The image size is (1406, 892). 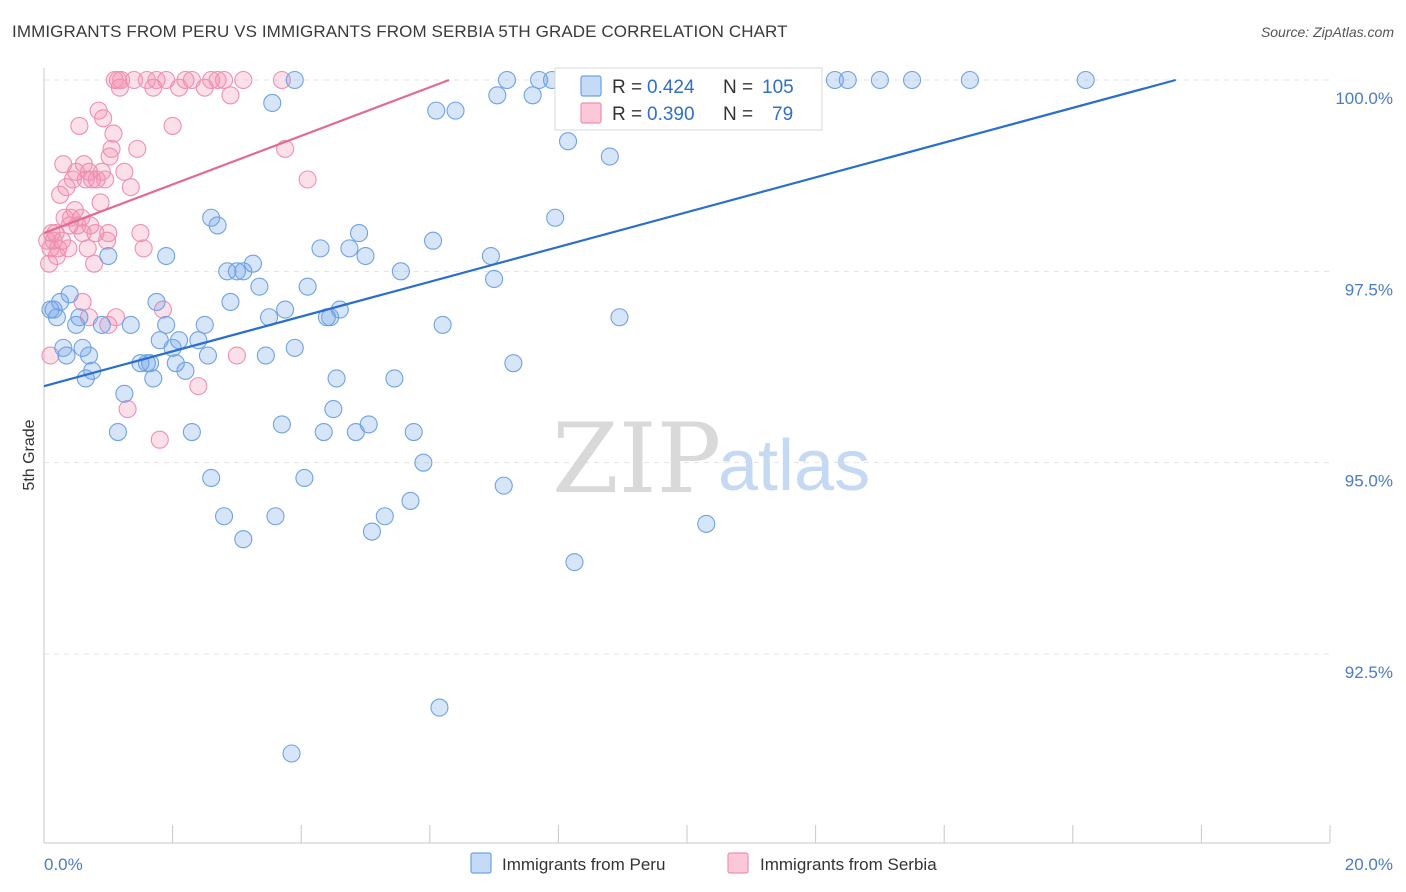 What do you see at coordinates (718, 849) in the screenshot?
I see `x-ticks: 0.0% 20.0%` at bounding box center [718, 849].